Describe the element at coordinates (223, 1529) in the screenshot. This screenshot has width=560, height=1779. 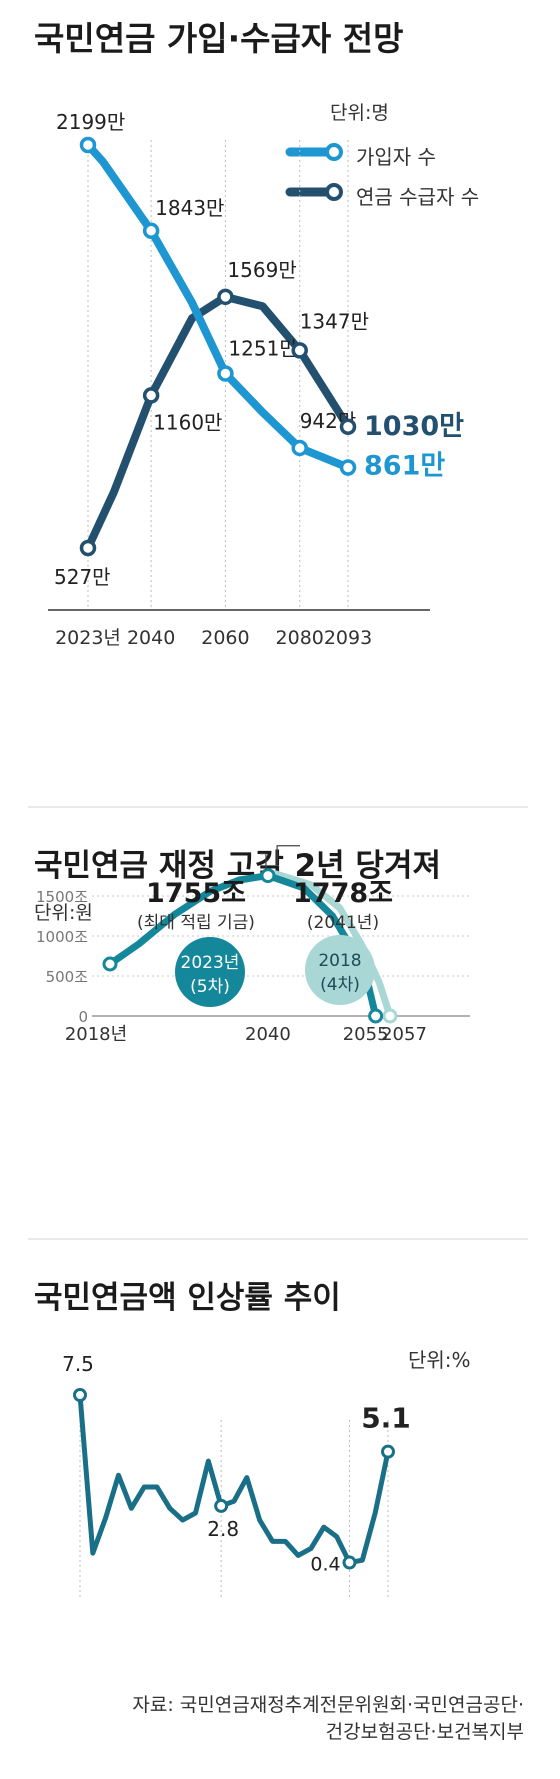
I see `chart3-data-label-2010: 2.8` at that location.